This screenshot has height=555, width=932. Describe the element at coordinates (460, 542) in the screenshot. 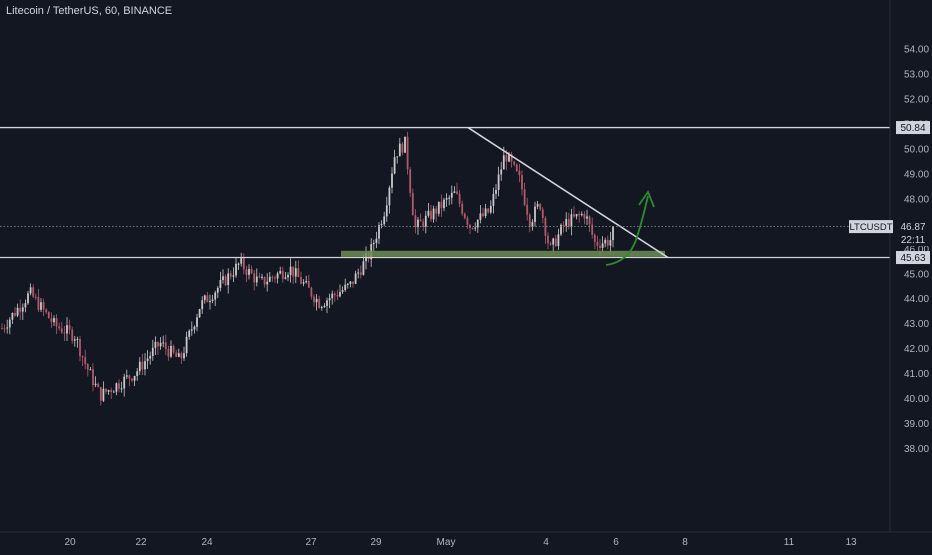

I see `time-axis: 20 22 24 27 29 May 4 6 8 11 13` at that location.